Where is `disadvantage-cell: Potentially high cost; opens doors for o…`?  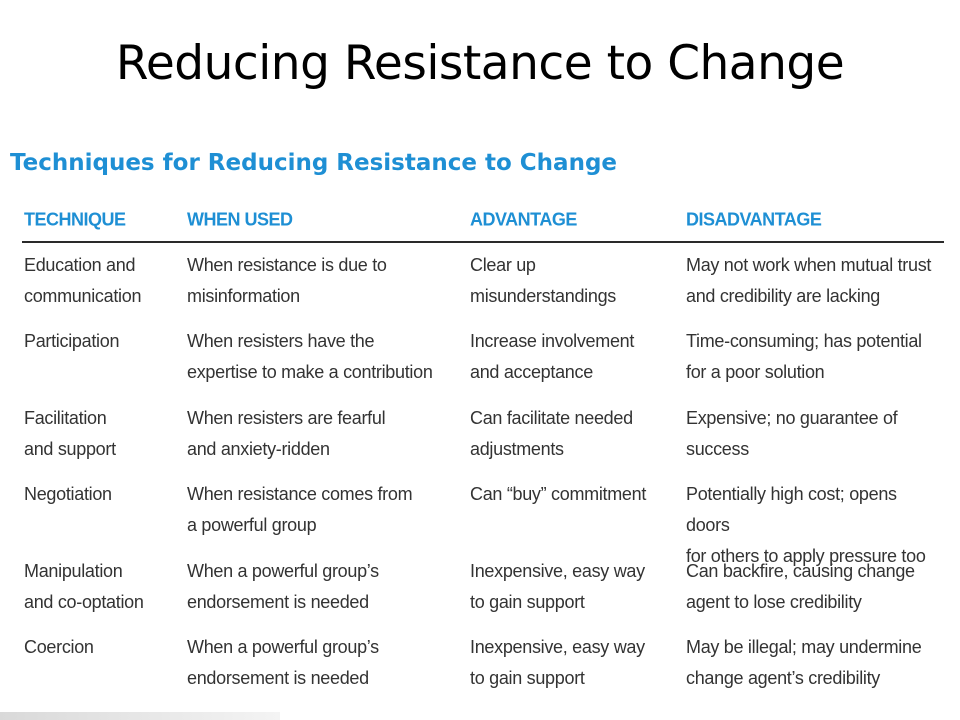
disadvantage-cell: Potentially high cost; opens doors for o… is located at coordinates (806, 525).